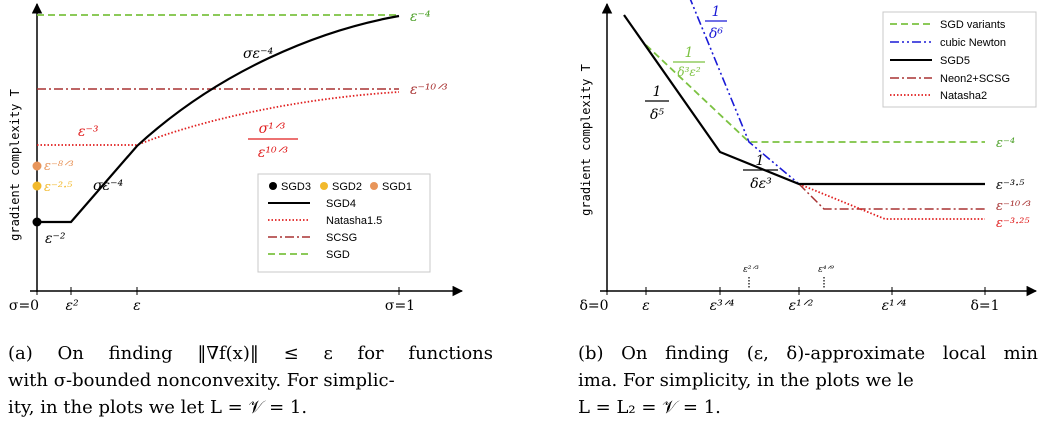 The width and height of the screenshot is (1042, 427). What do you see at coordinates (88, 132) in the screenshot?
I see `chart-a-annotation: ε⁻³` at bounding box center [88, 132].